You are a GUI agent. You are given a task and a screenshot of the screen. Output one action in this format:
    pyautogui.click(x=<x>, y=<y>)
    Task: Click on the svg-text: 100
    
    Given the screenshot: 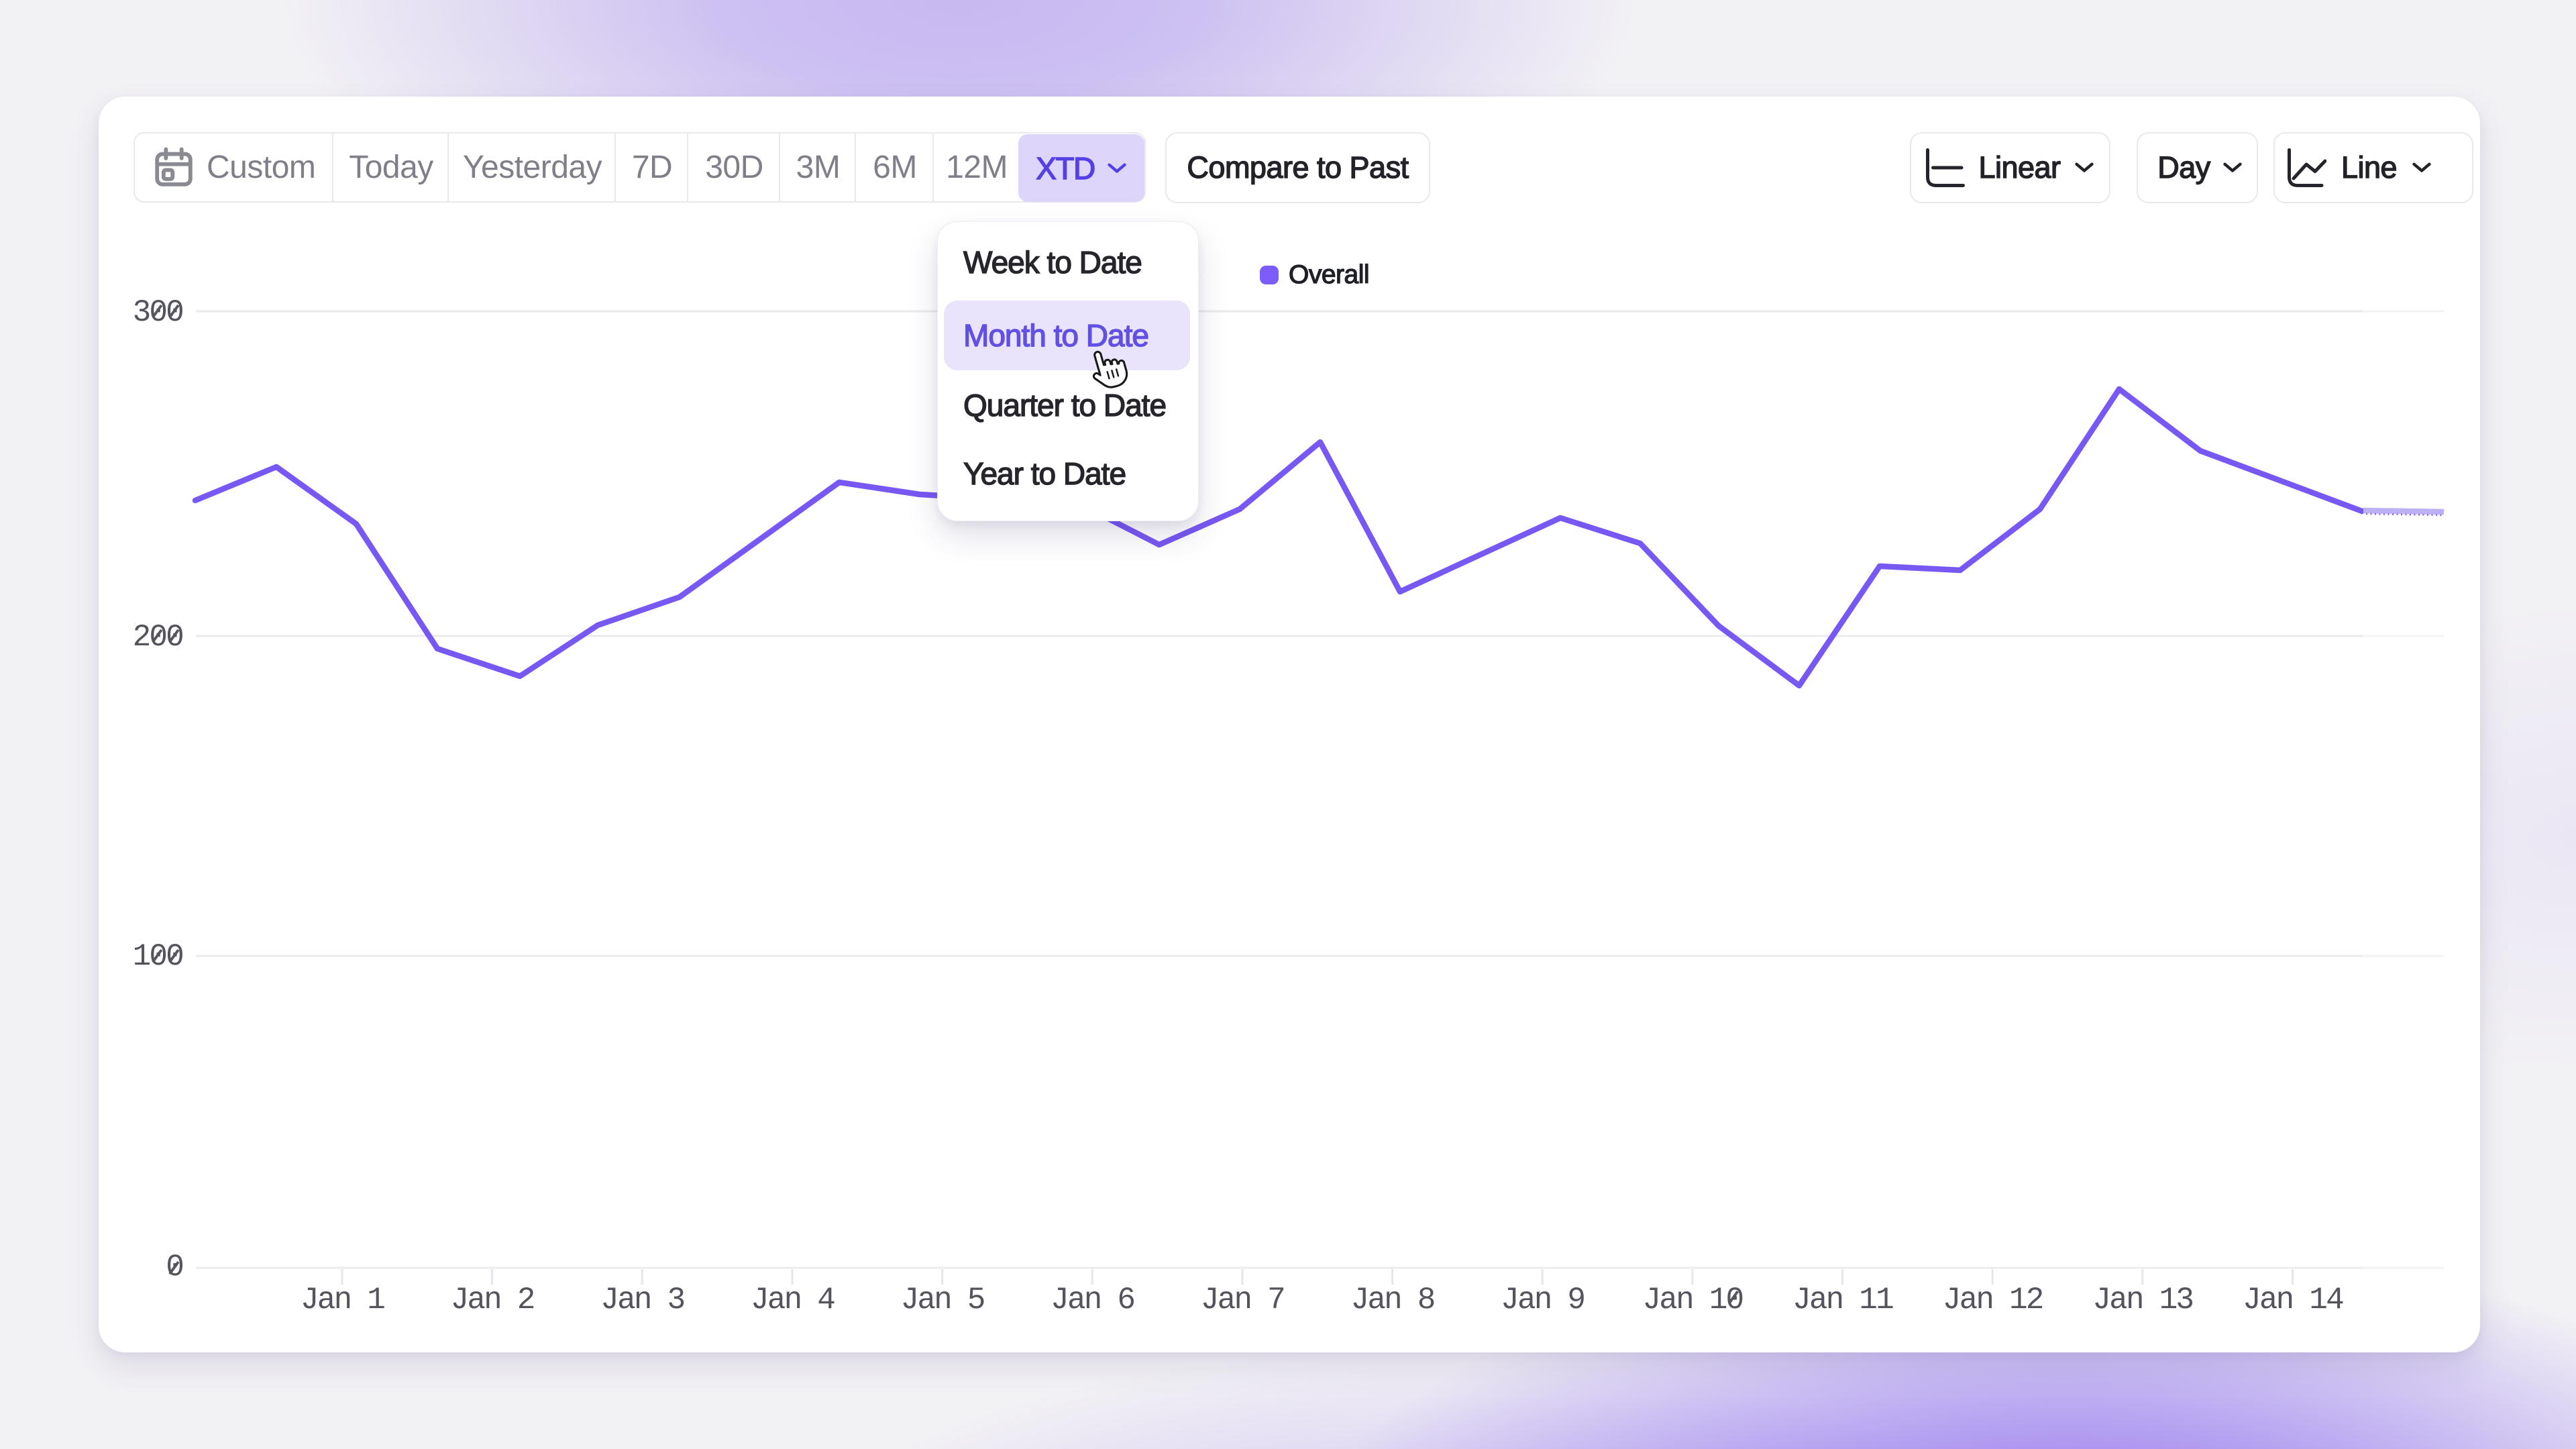 What is the action you would take?
    pyautogui.click(x=158, y=956)
    